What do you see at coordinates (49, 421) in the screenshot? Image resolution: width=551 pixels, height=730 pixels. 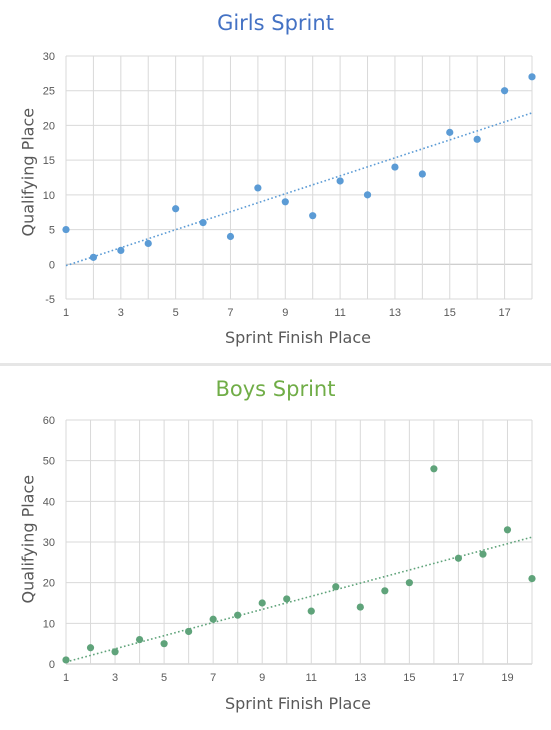 I see `y-tick-label: 60` at bounding box center [49, 421].